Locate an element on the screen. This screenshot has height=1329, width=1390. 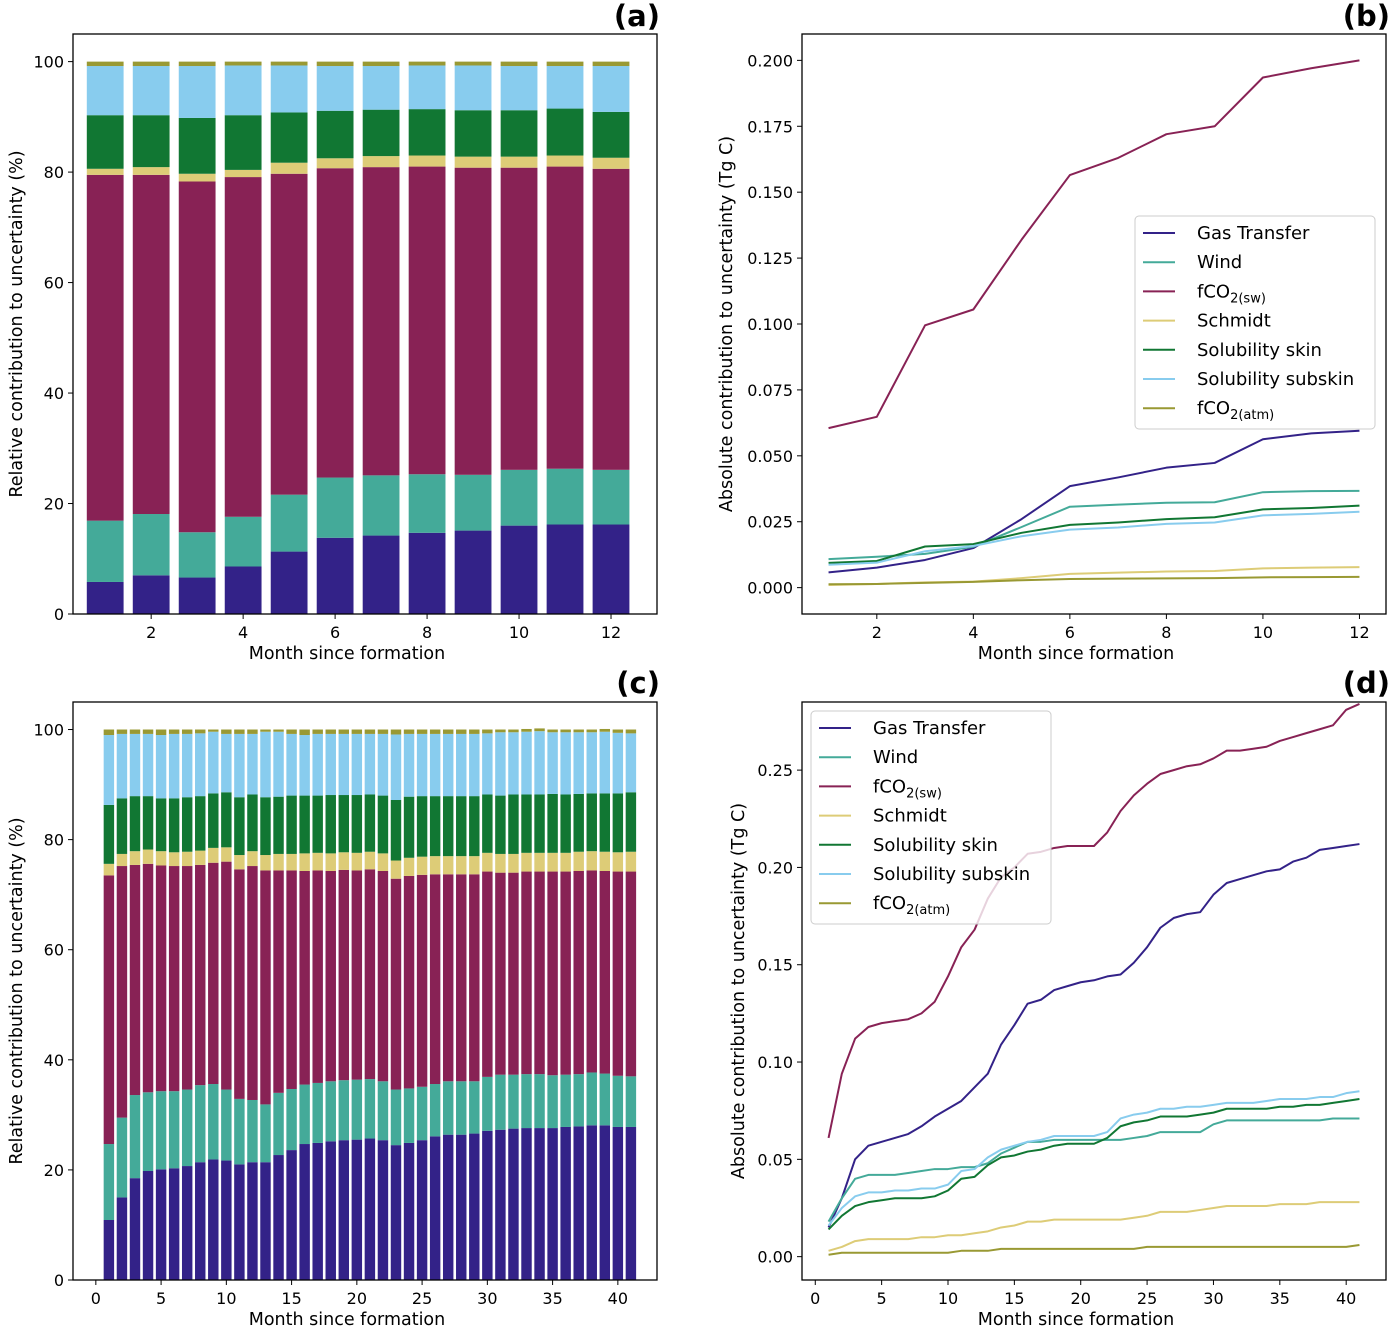
bar-segment-fco2-atm--month-12 is located at coordinates (252, 731).